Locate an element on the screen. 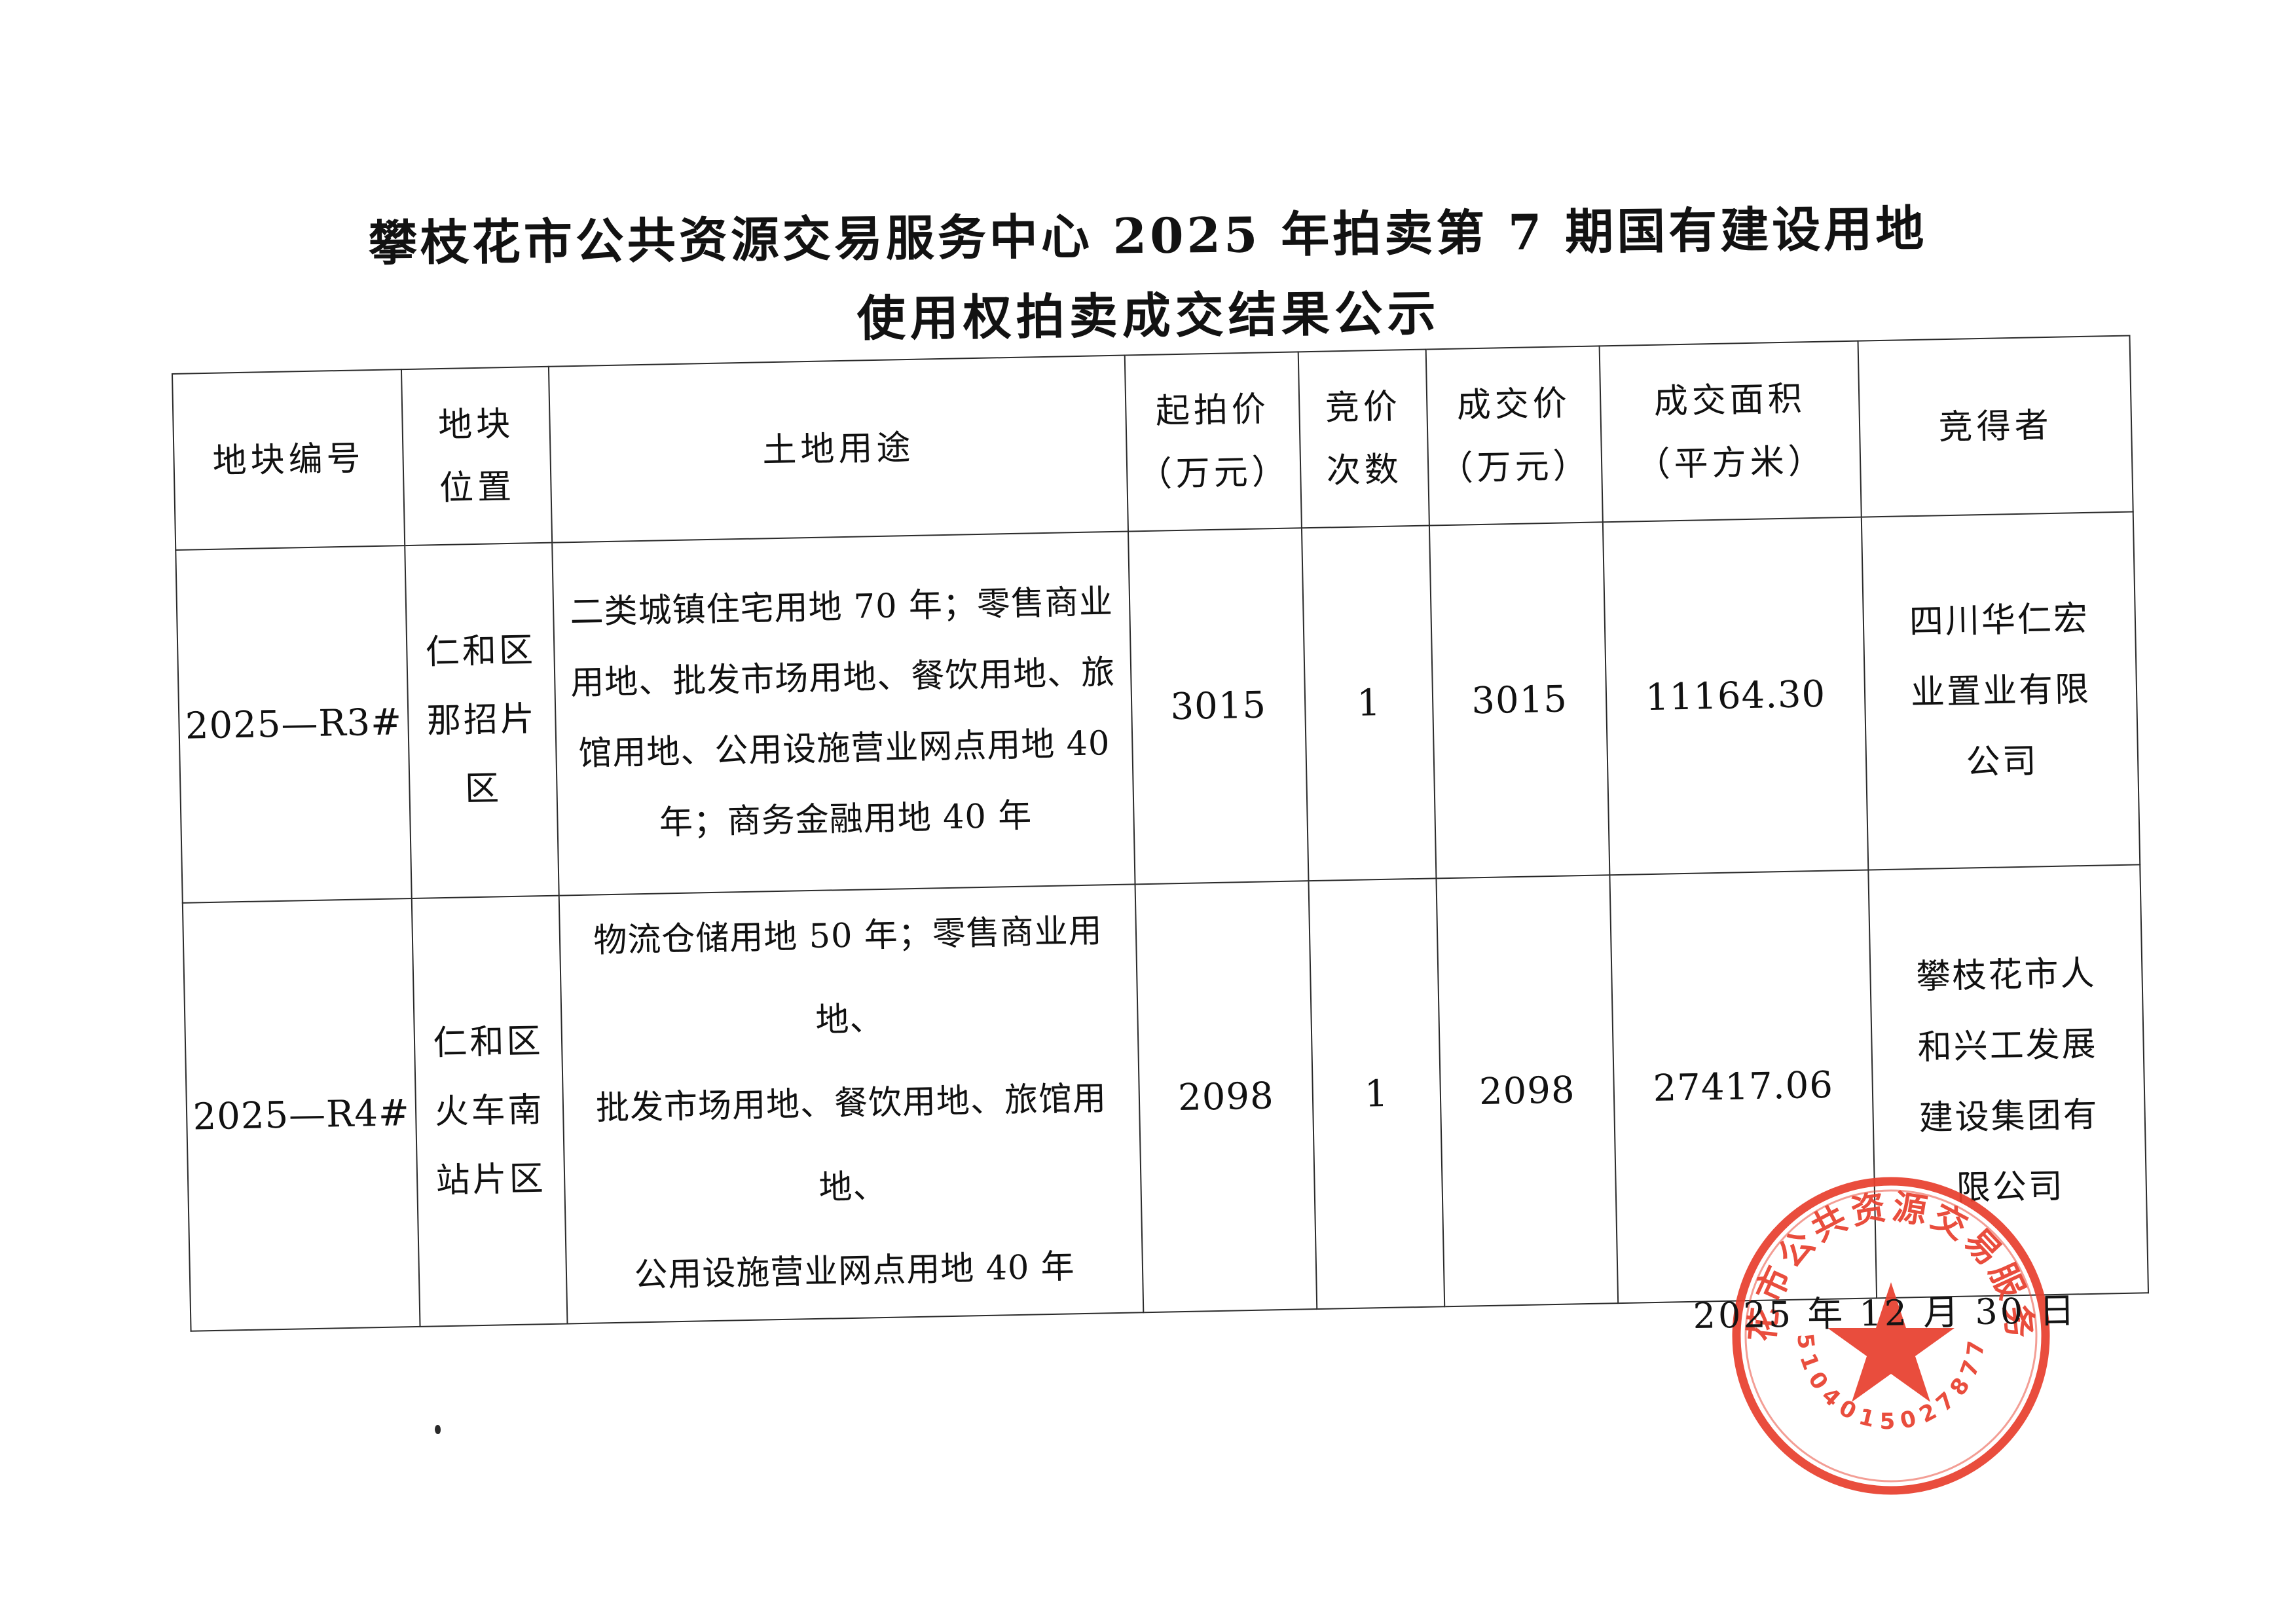 The image size is (2295, 1624). header-plot-location-line1: 地块 is located at coordinates (476, 424).